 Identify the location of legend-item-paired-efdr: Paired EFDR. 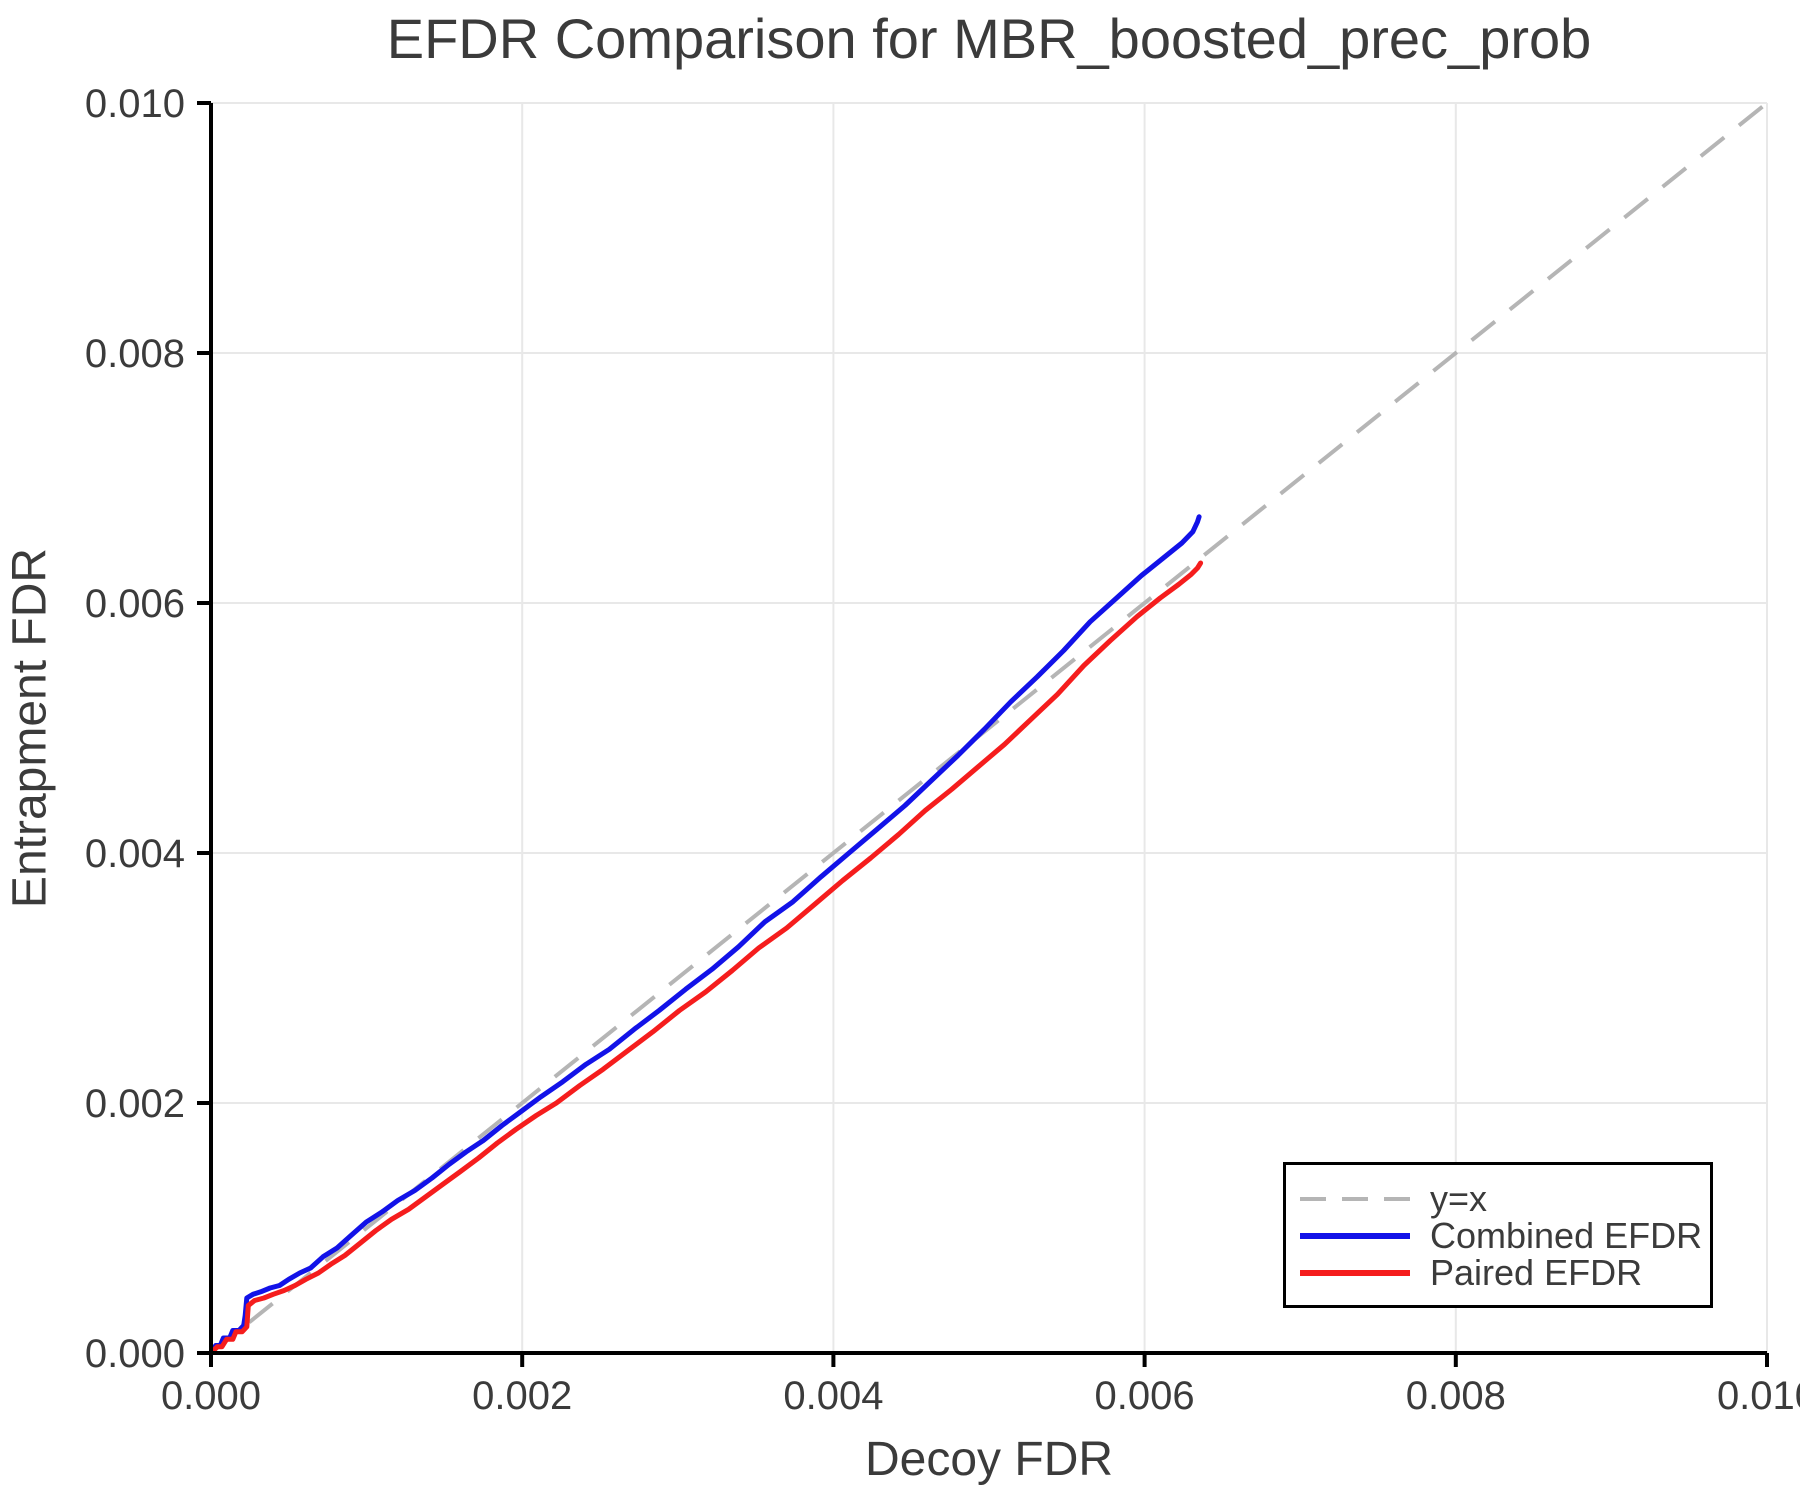
(1498, 1273).